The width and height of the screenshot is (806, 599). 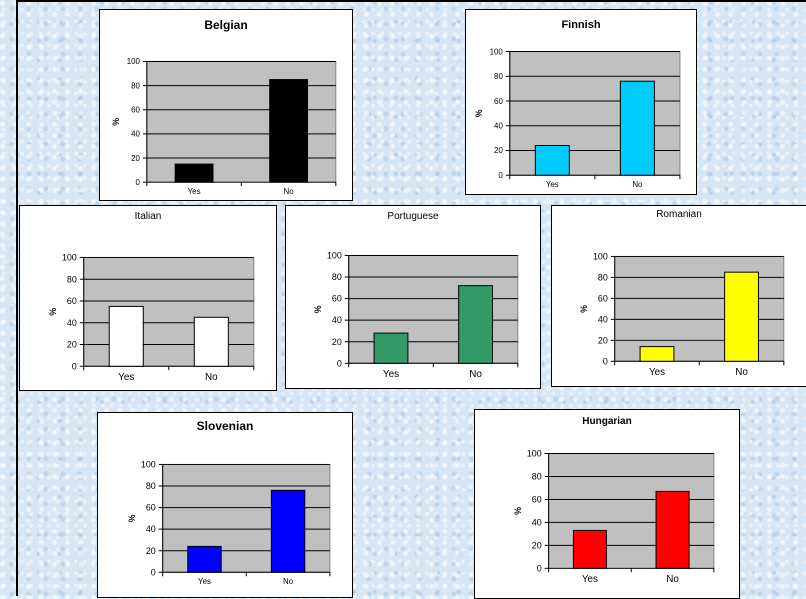 I want to click on chart-title: Belgian, so click(x=226, y=25).